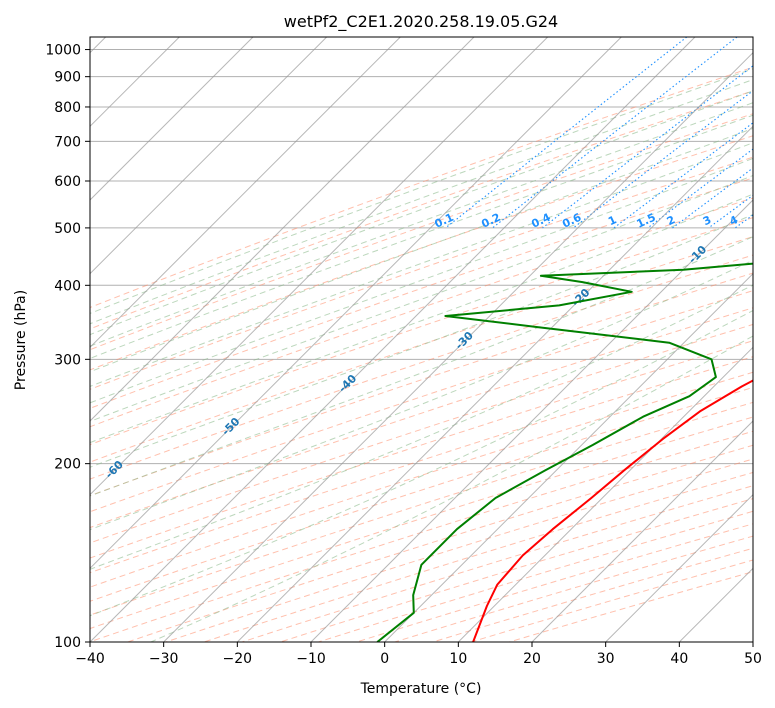 The image size is (775, 708). I want to click on x-tick-label: −30, so click(164, 659).